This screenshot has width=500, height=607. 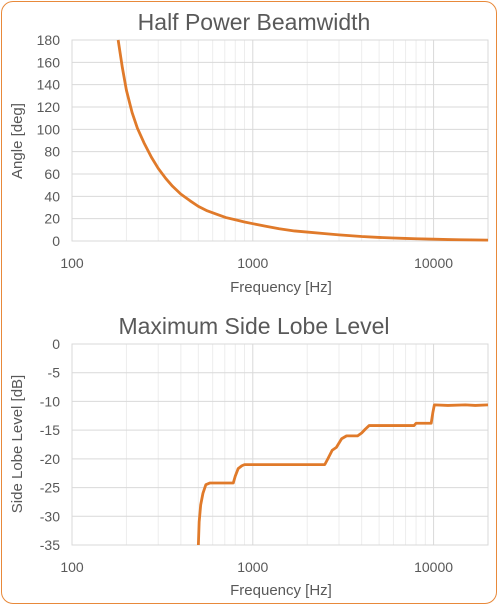 What do you see at coordinates (49, 129) in the screenshot?
I see `y-tick-label: 100` at bounding box center [49, 129].